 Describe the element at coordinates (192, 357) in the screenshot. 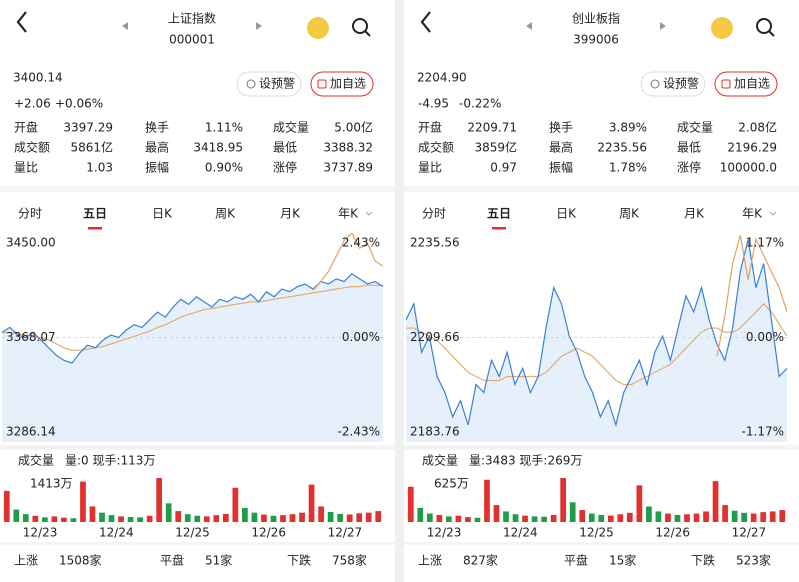

I see `price-area` at that location.